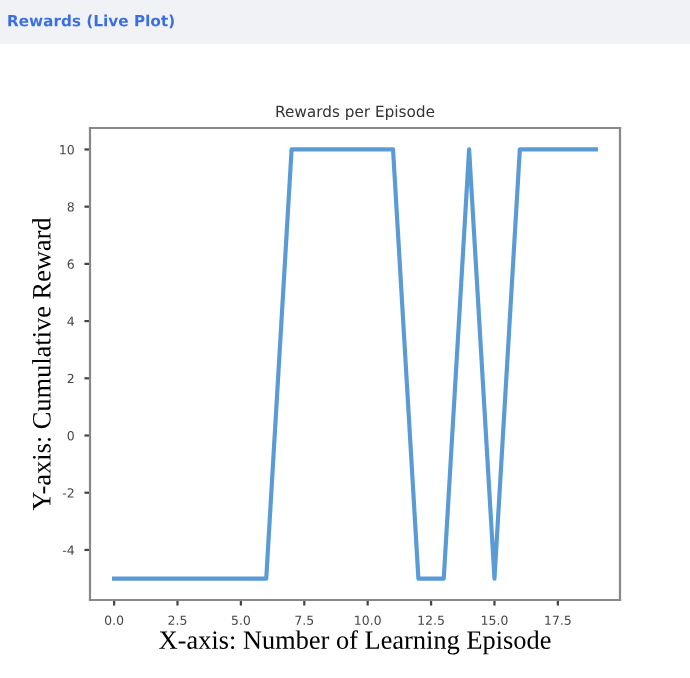  Describe the element at coordinates (41, 364) in the screenshot. I see `y-axis-title: Y-axis: Cumulative Reward` at that location.